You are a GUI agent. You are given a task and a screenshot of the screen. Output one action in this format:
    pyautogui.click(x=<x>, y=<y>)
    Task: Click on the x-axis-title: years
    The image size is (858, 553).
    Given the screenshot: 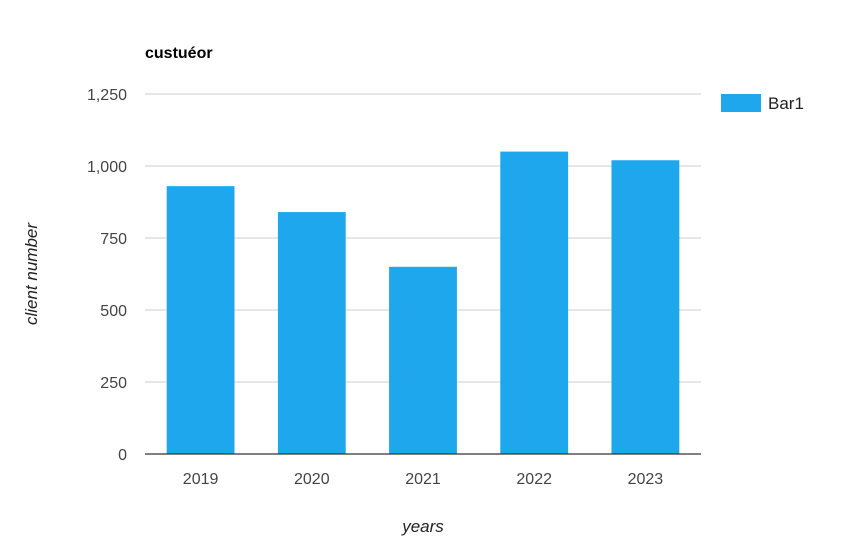 What is the action you would take?
    pyautogui.click(x=422, y=526)
    